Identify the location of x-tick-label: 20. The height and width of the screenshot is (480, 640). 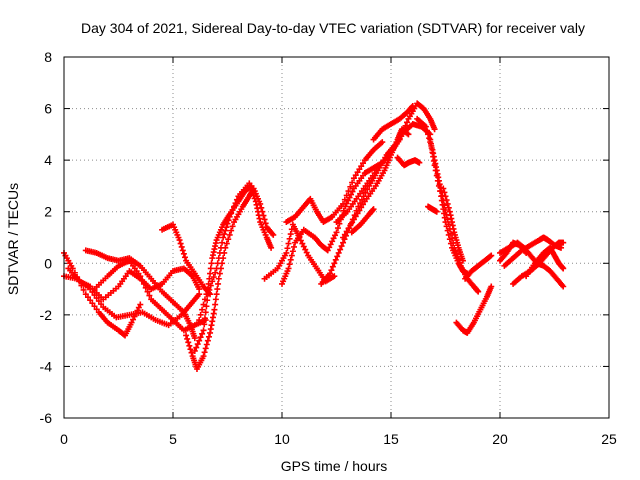
(500, 439).